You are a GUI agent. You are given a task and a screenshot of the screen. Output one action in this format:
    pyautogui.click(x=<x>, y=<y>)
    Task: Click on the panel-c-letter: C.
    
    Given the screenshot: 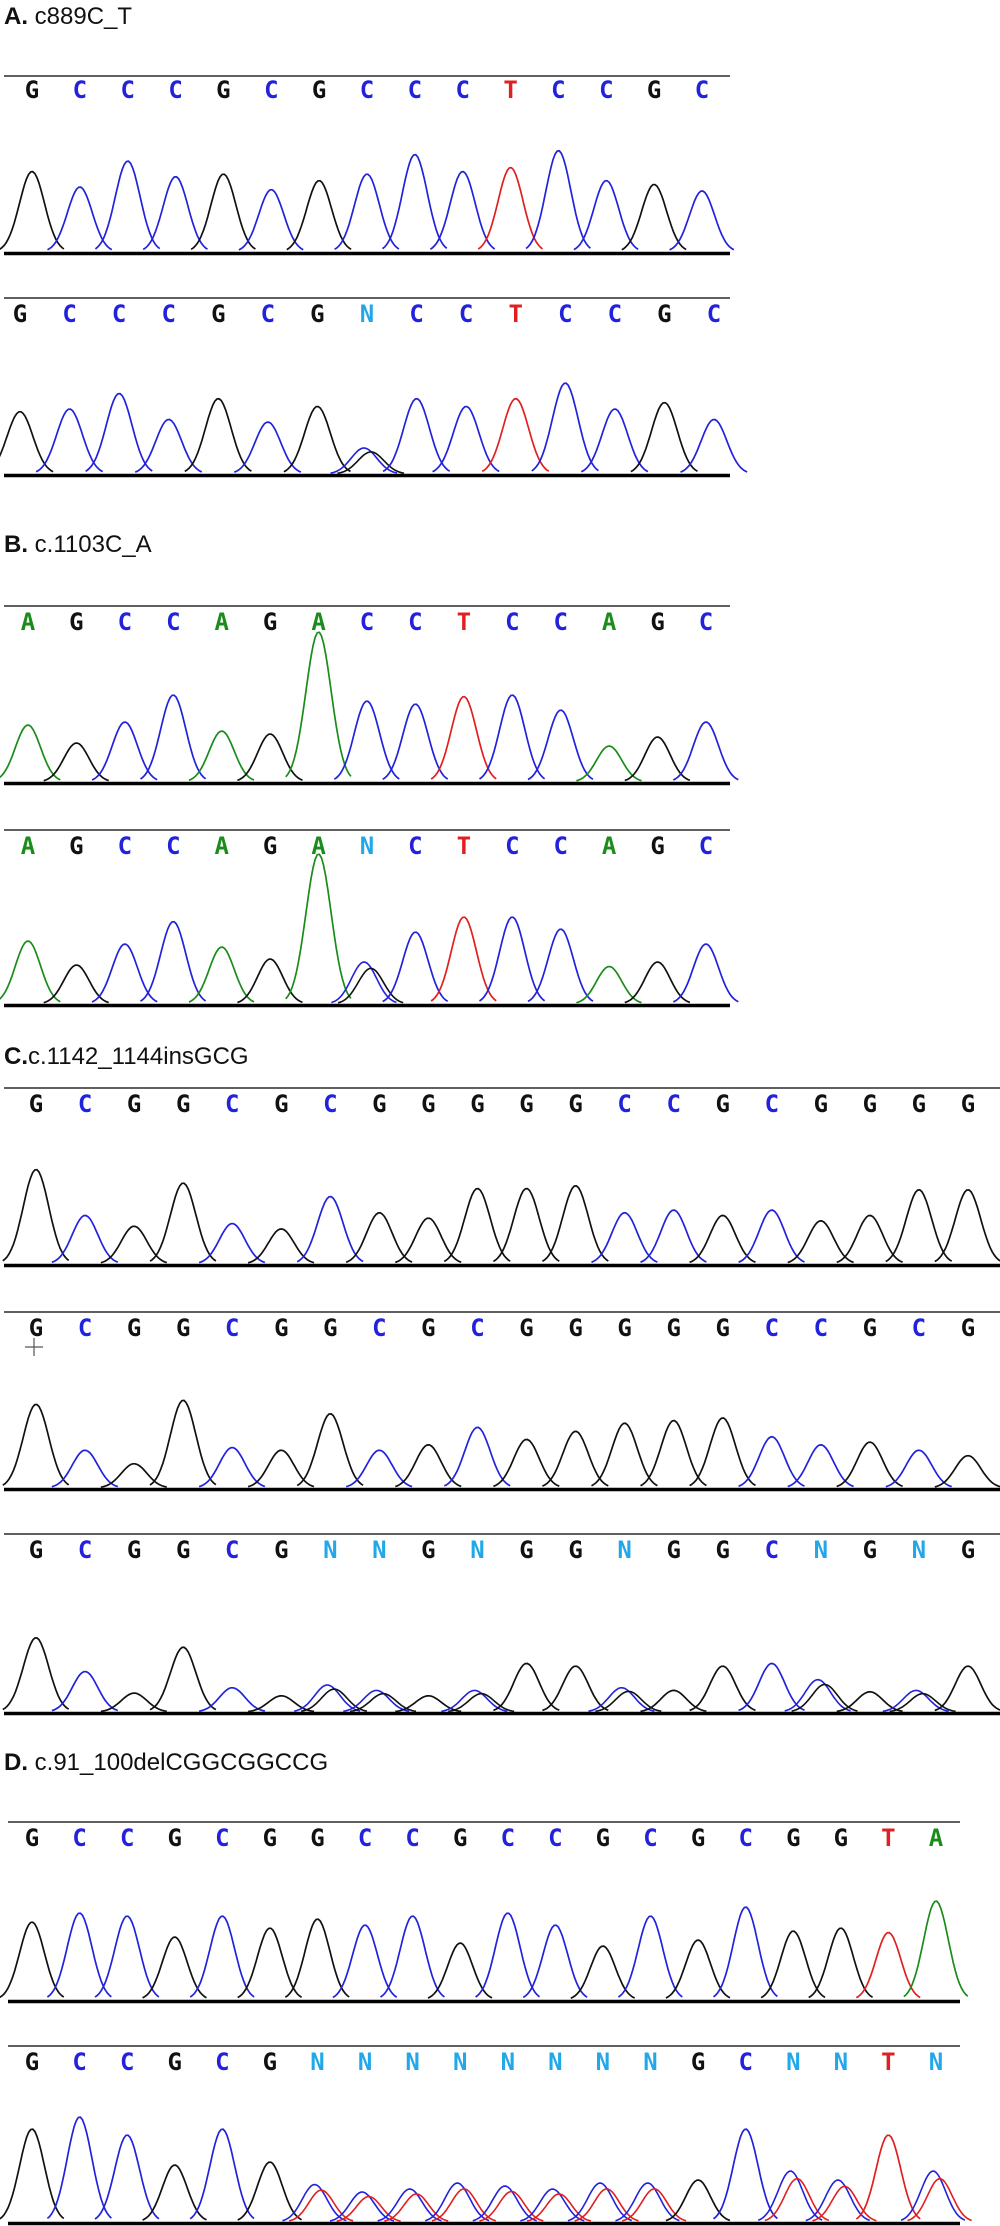 What is the action you would take?
    pyautogui.click(x=16, y=1056)
    